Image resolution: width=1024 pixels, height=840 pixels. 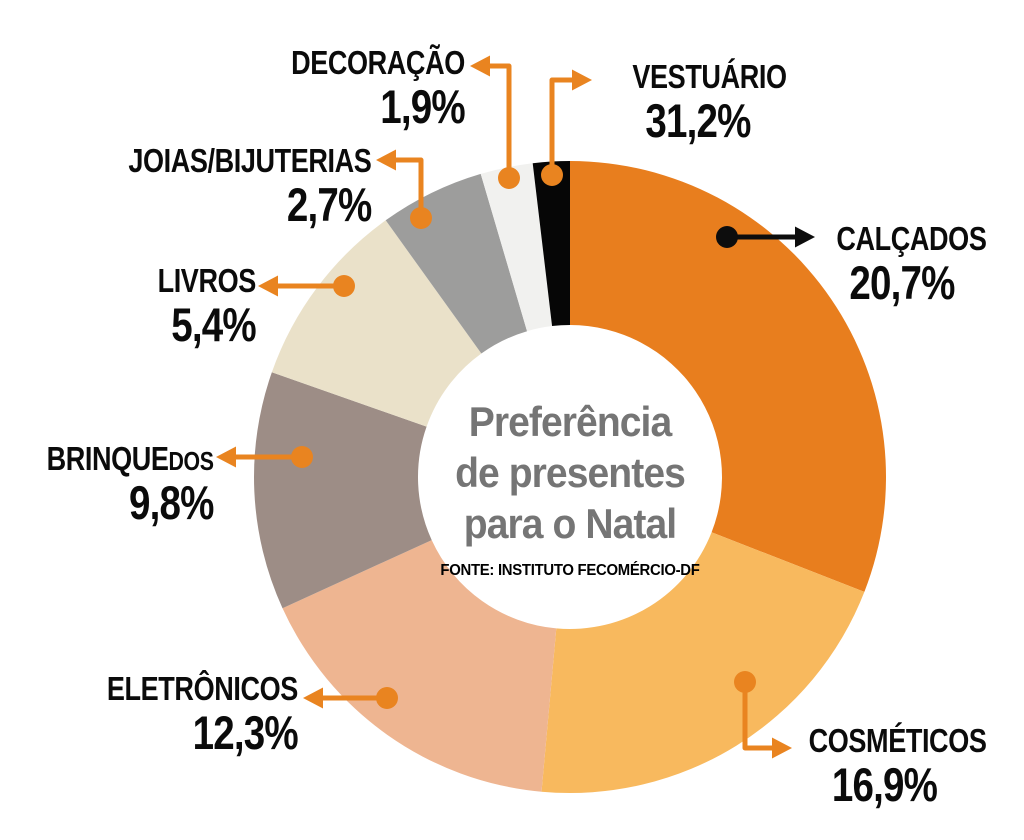 I want to click on callout-brinquedos: BRINQUEDOS 9,8%, so click(x=112, y=485).